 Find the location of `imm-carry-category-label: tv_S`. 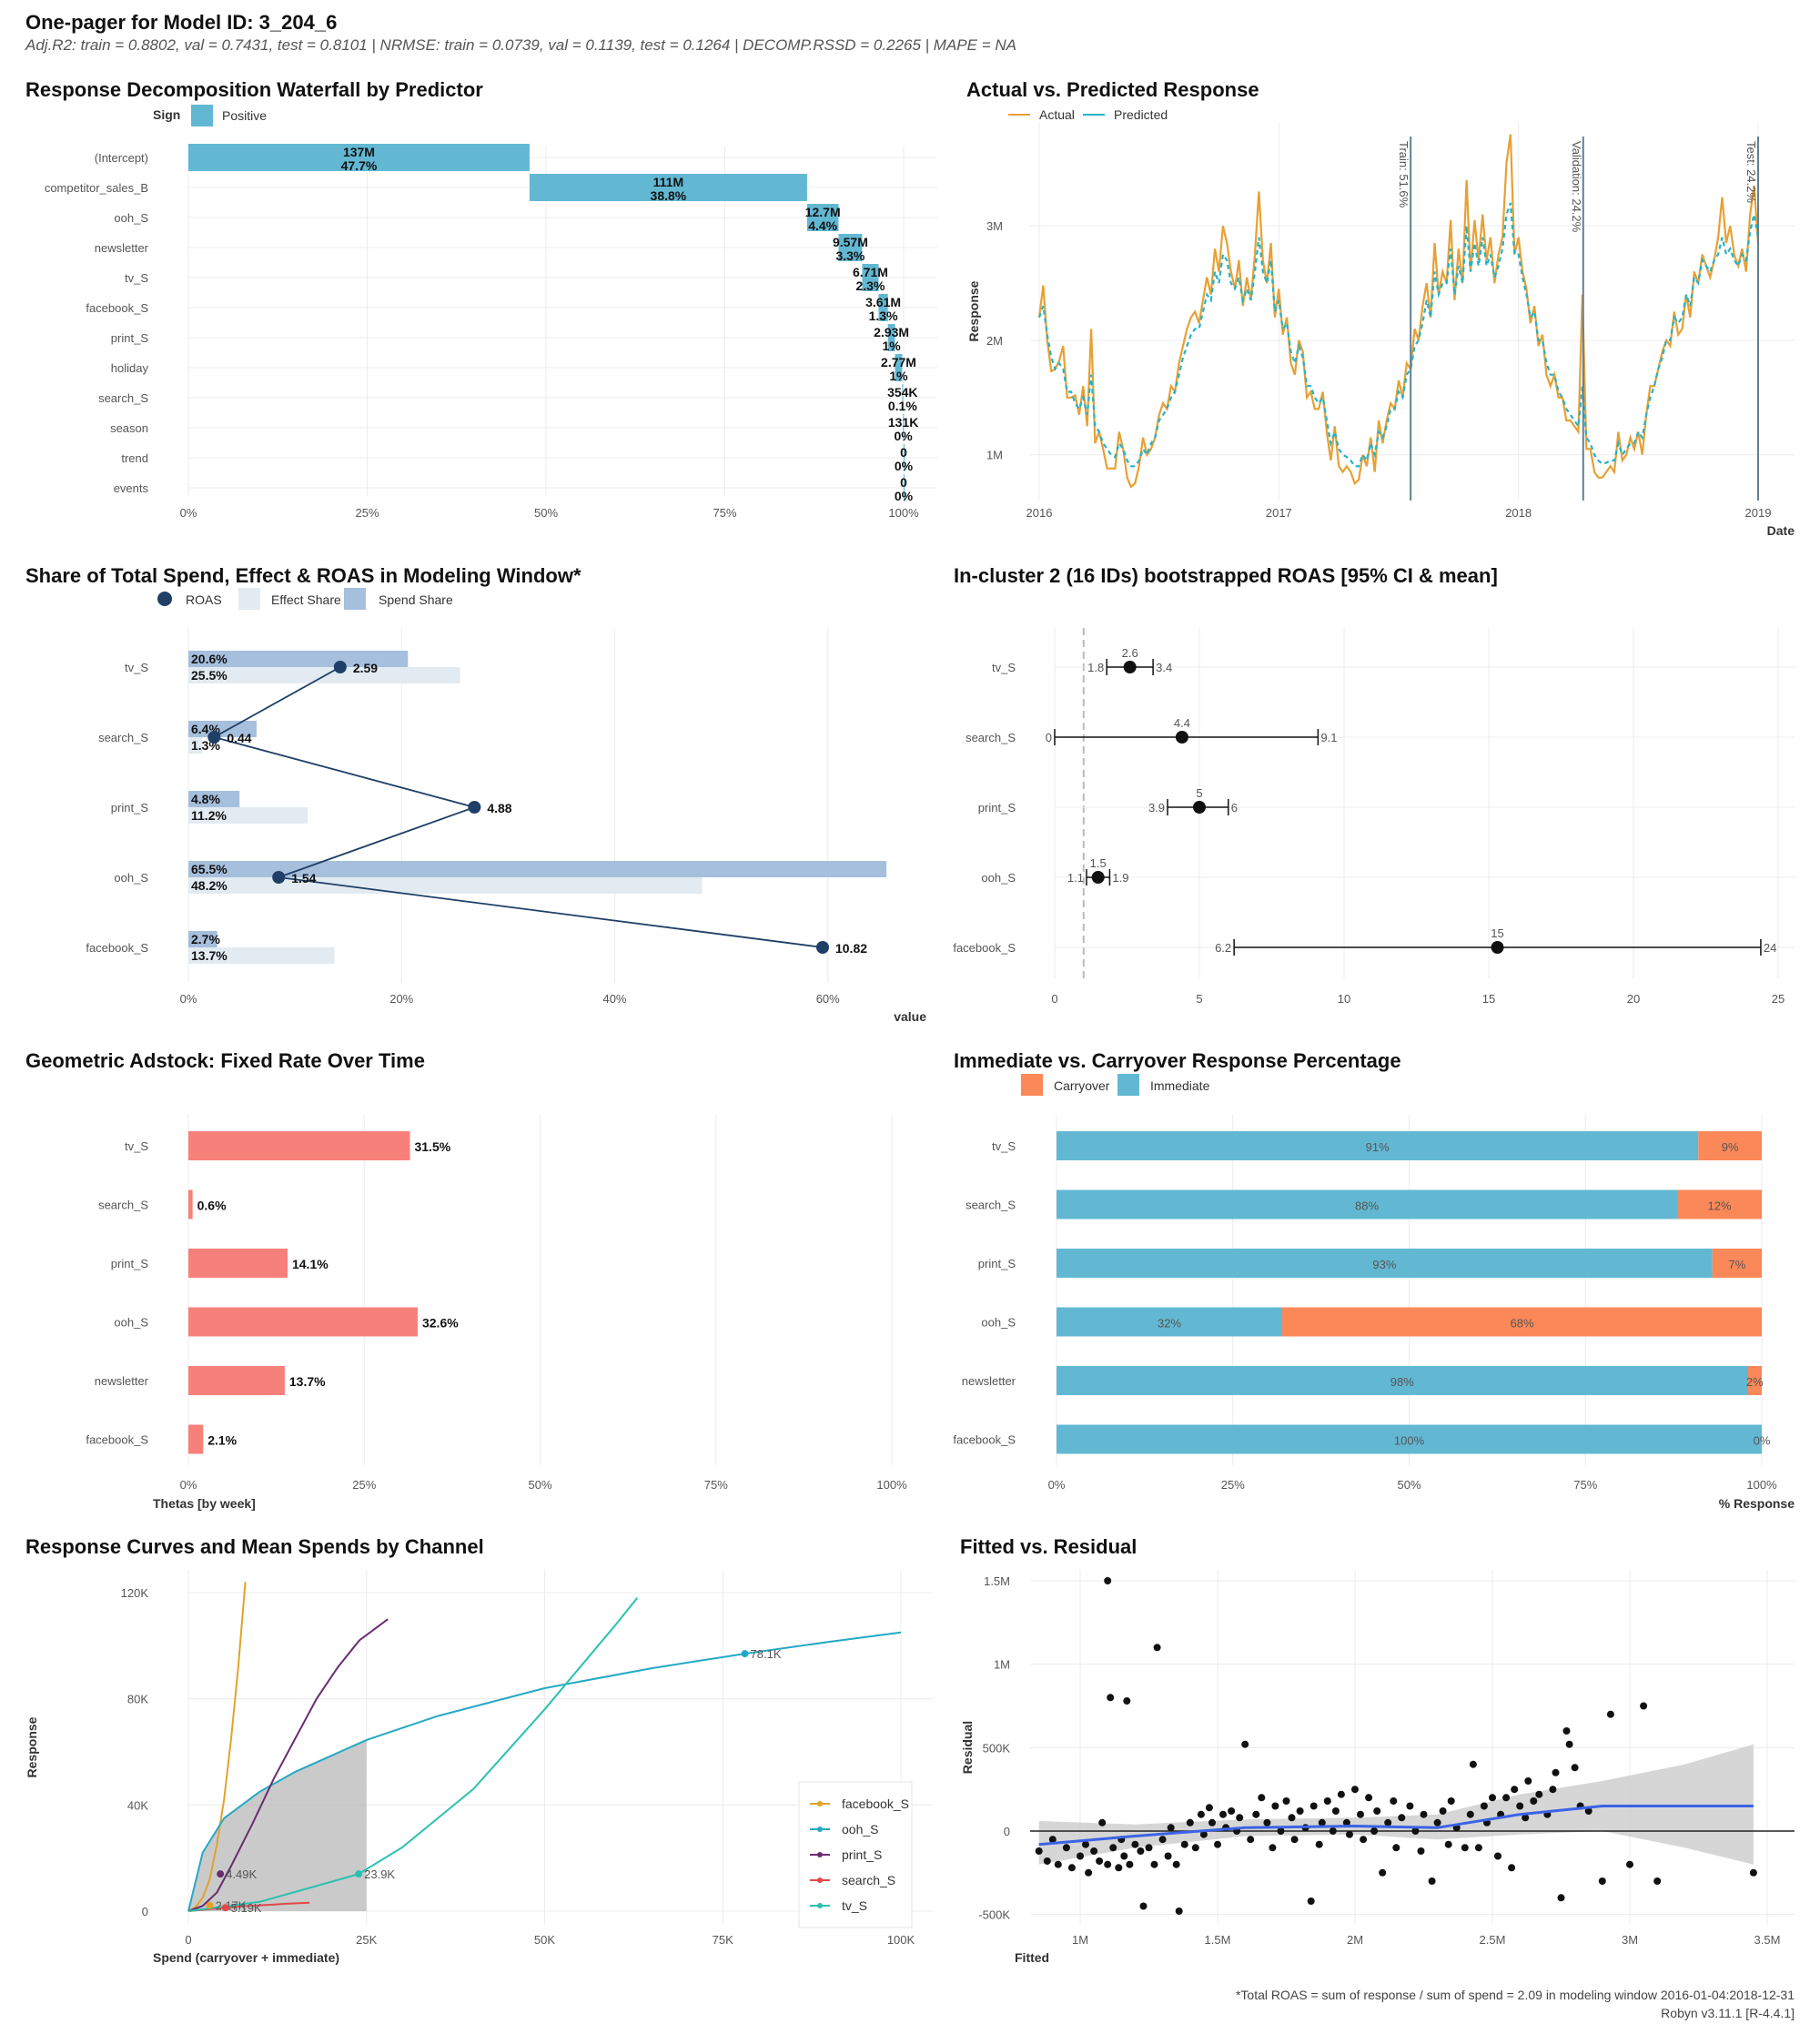

imm-carry-category-label: tv_S is located at coordinates (1004, 1146).